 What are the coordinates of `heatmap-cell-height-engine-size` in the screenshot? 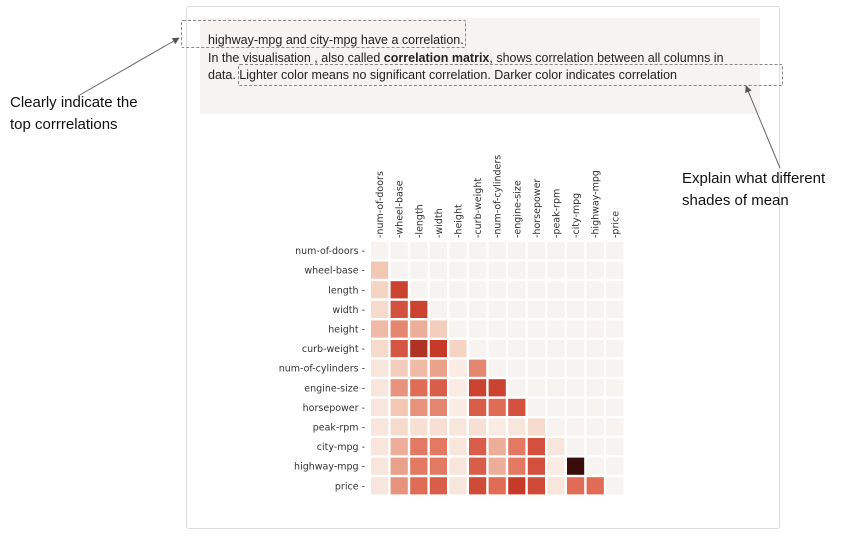 It's located at (517, 329).